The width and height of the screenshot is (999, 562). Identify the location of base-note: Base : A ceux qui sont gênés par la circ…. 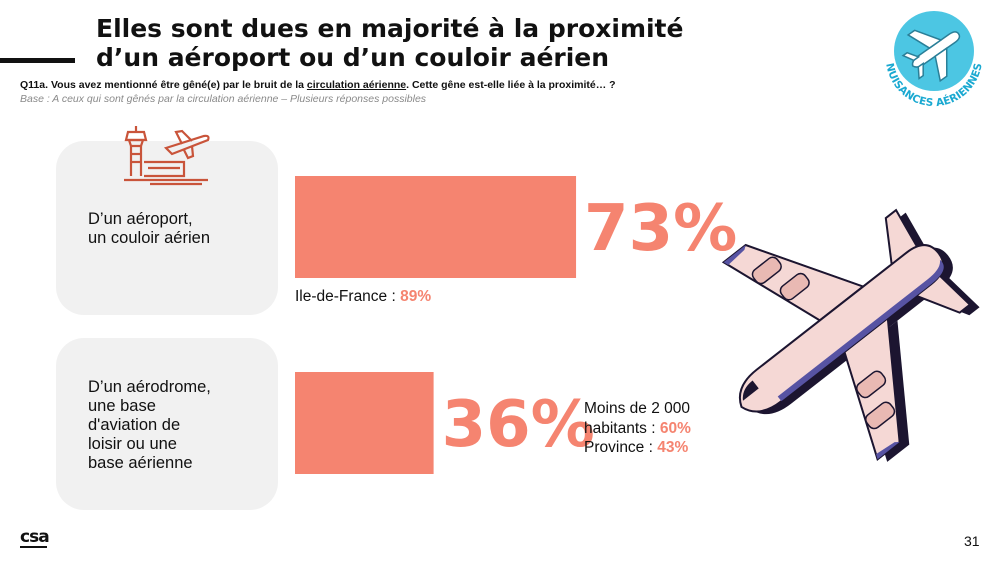
(223, 99).